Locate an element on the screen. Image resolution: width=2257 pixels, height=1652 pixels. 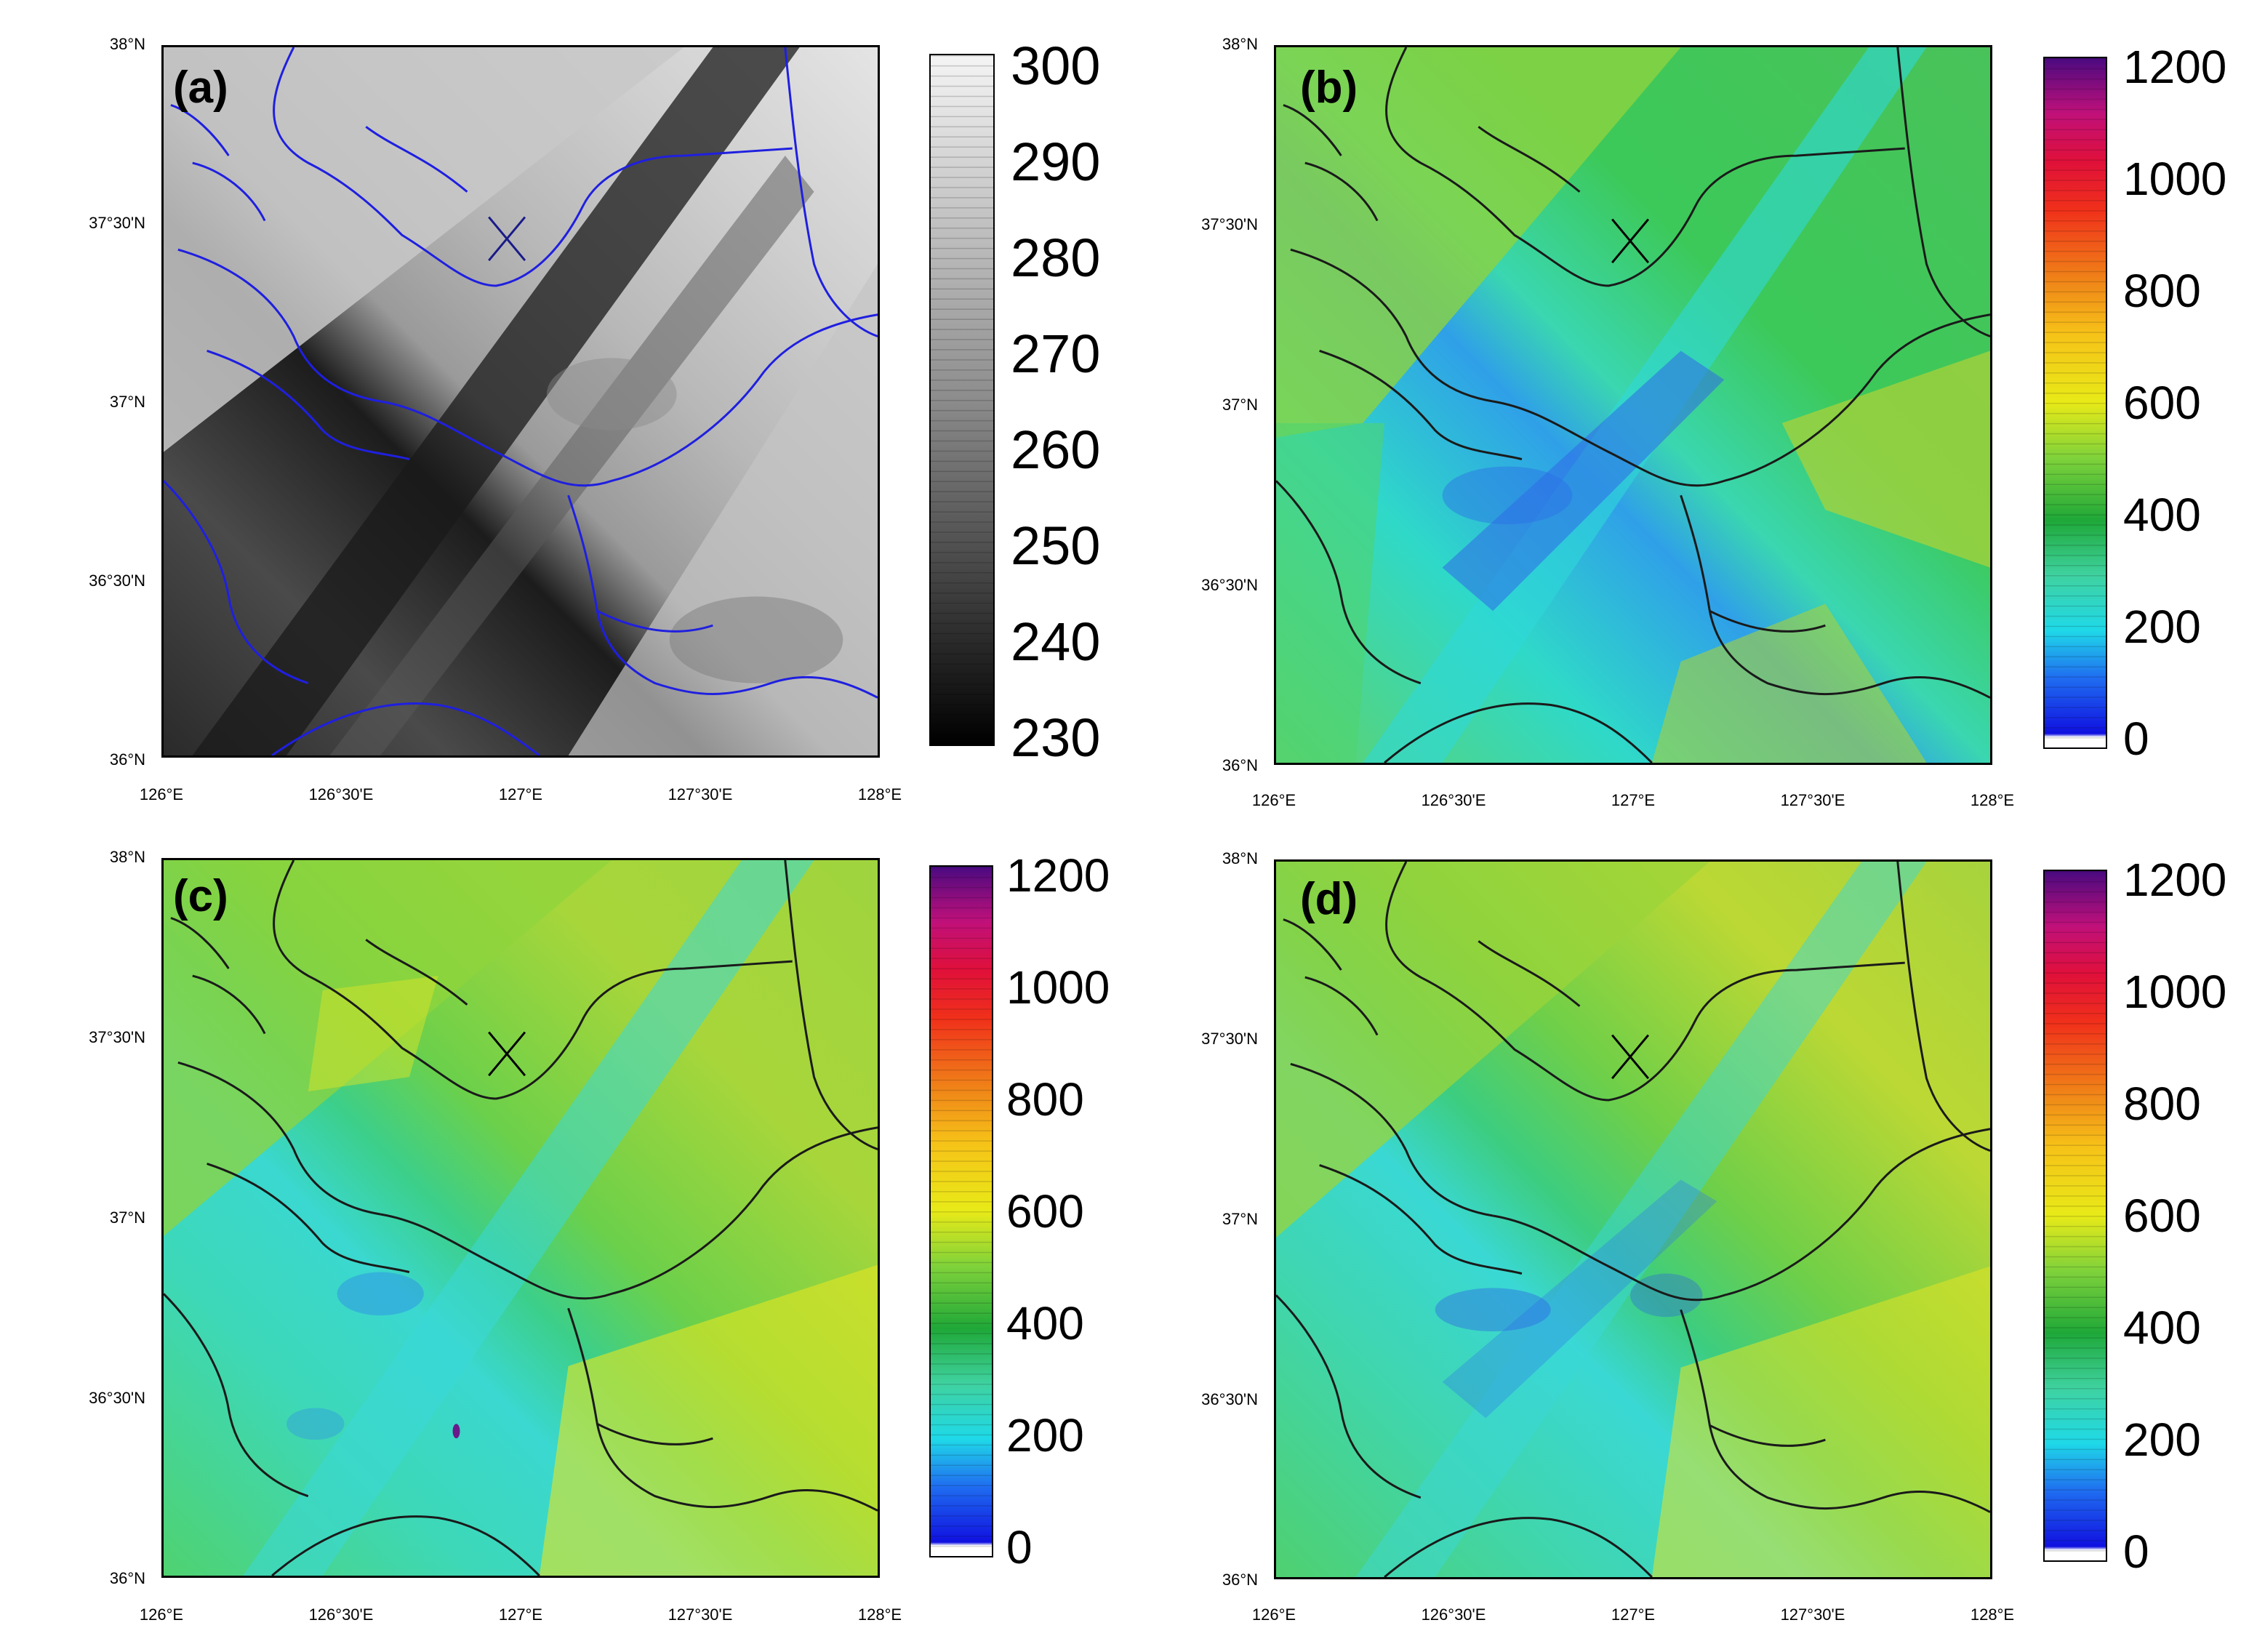
boundary-lines-d is located at coordinates (1633, 1219).